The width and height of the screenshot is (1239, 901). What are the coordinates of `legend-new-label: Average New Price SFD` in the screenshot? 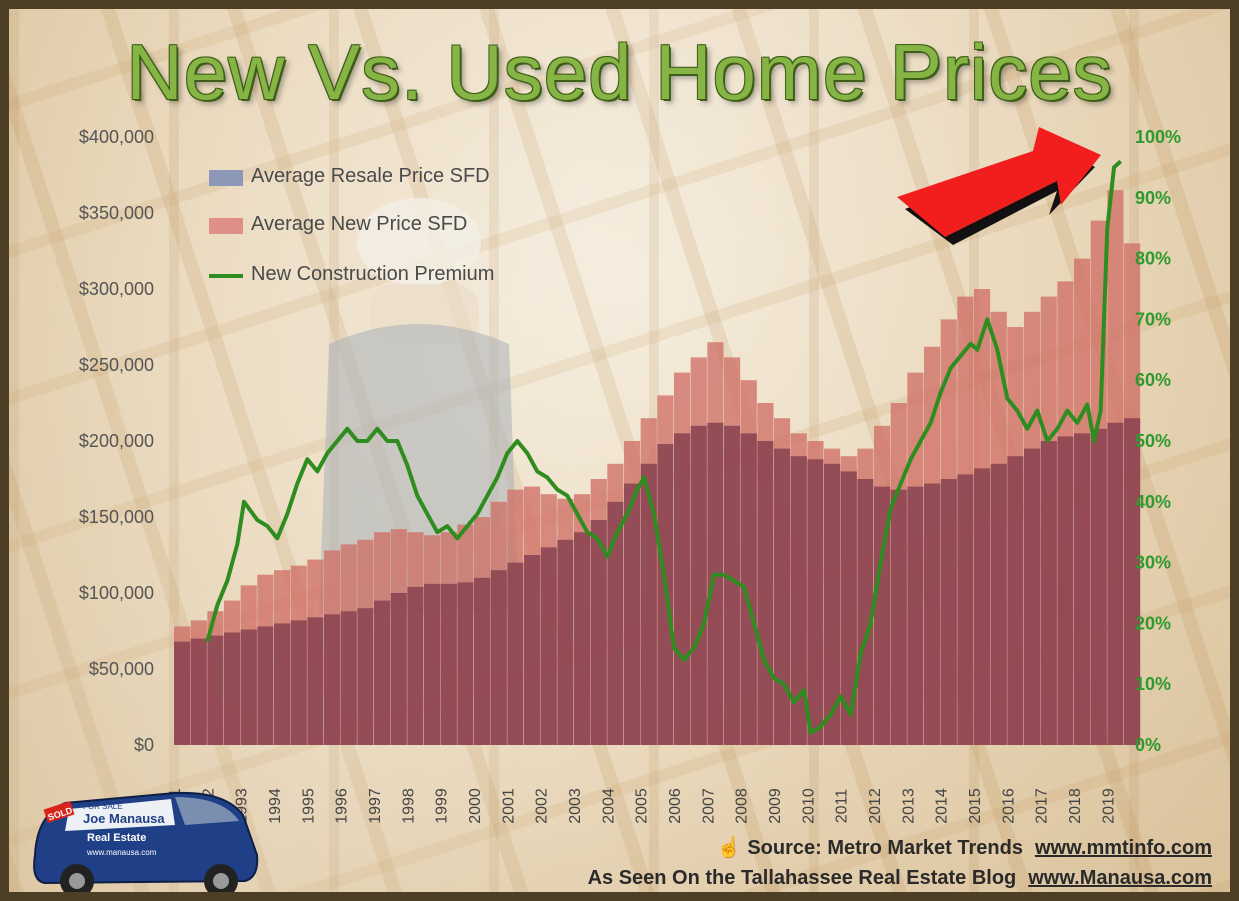 It's located at (359, 224).